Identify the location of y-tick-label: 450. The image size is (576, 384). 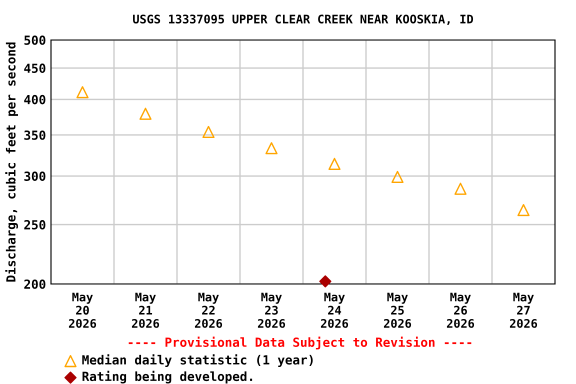
(35, 68).